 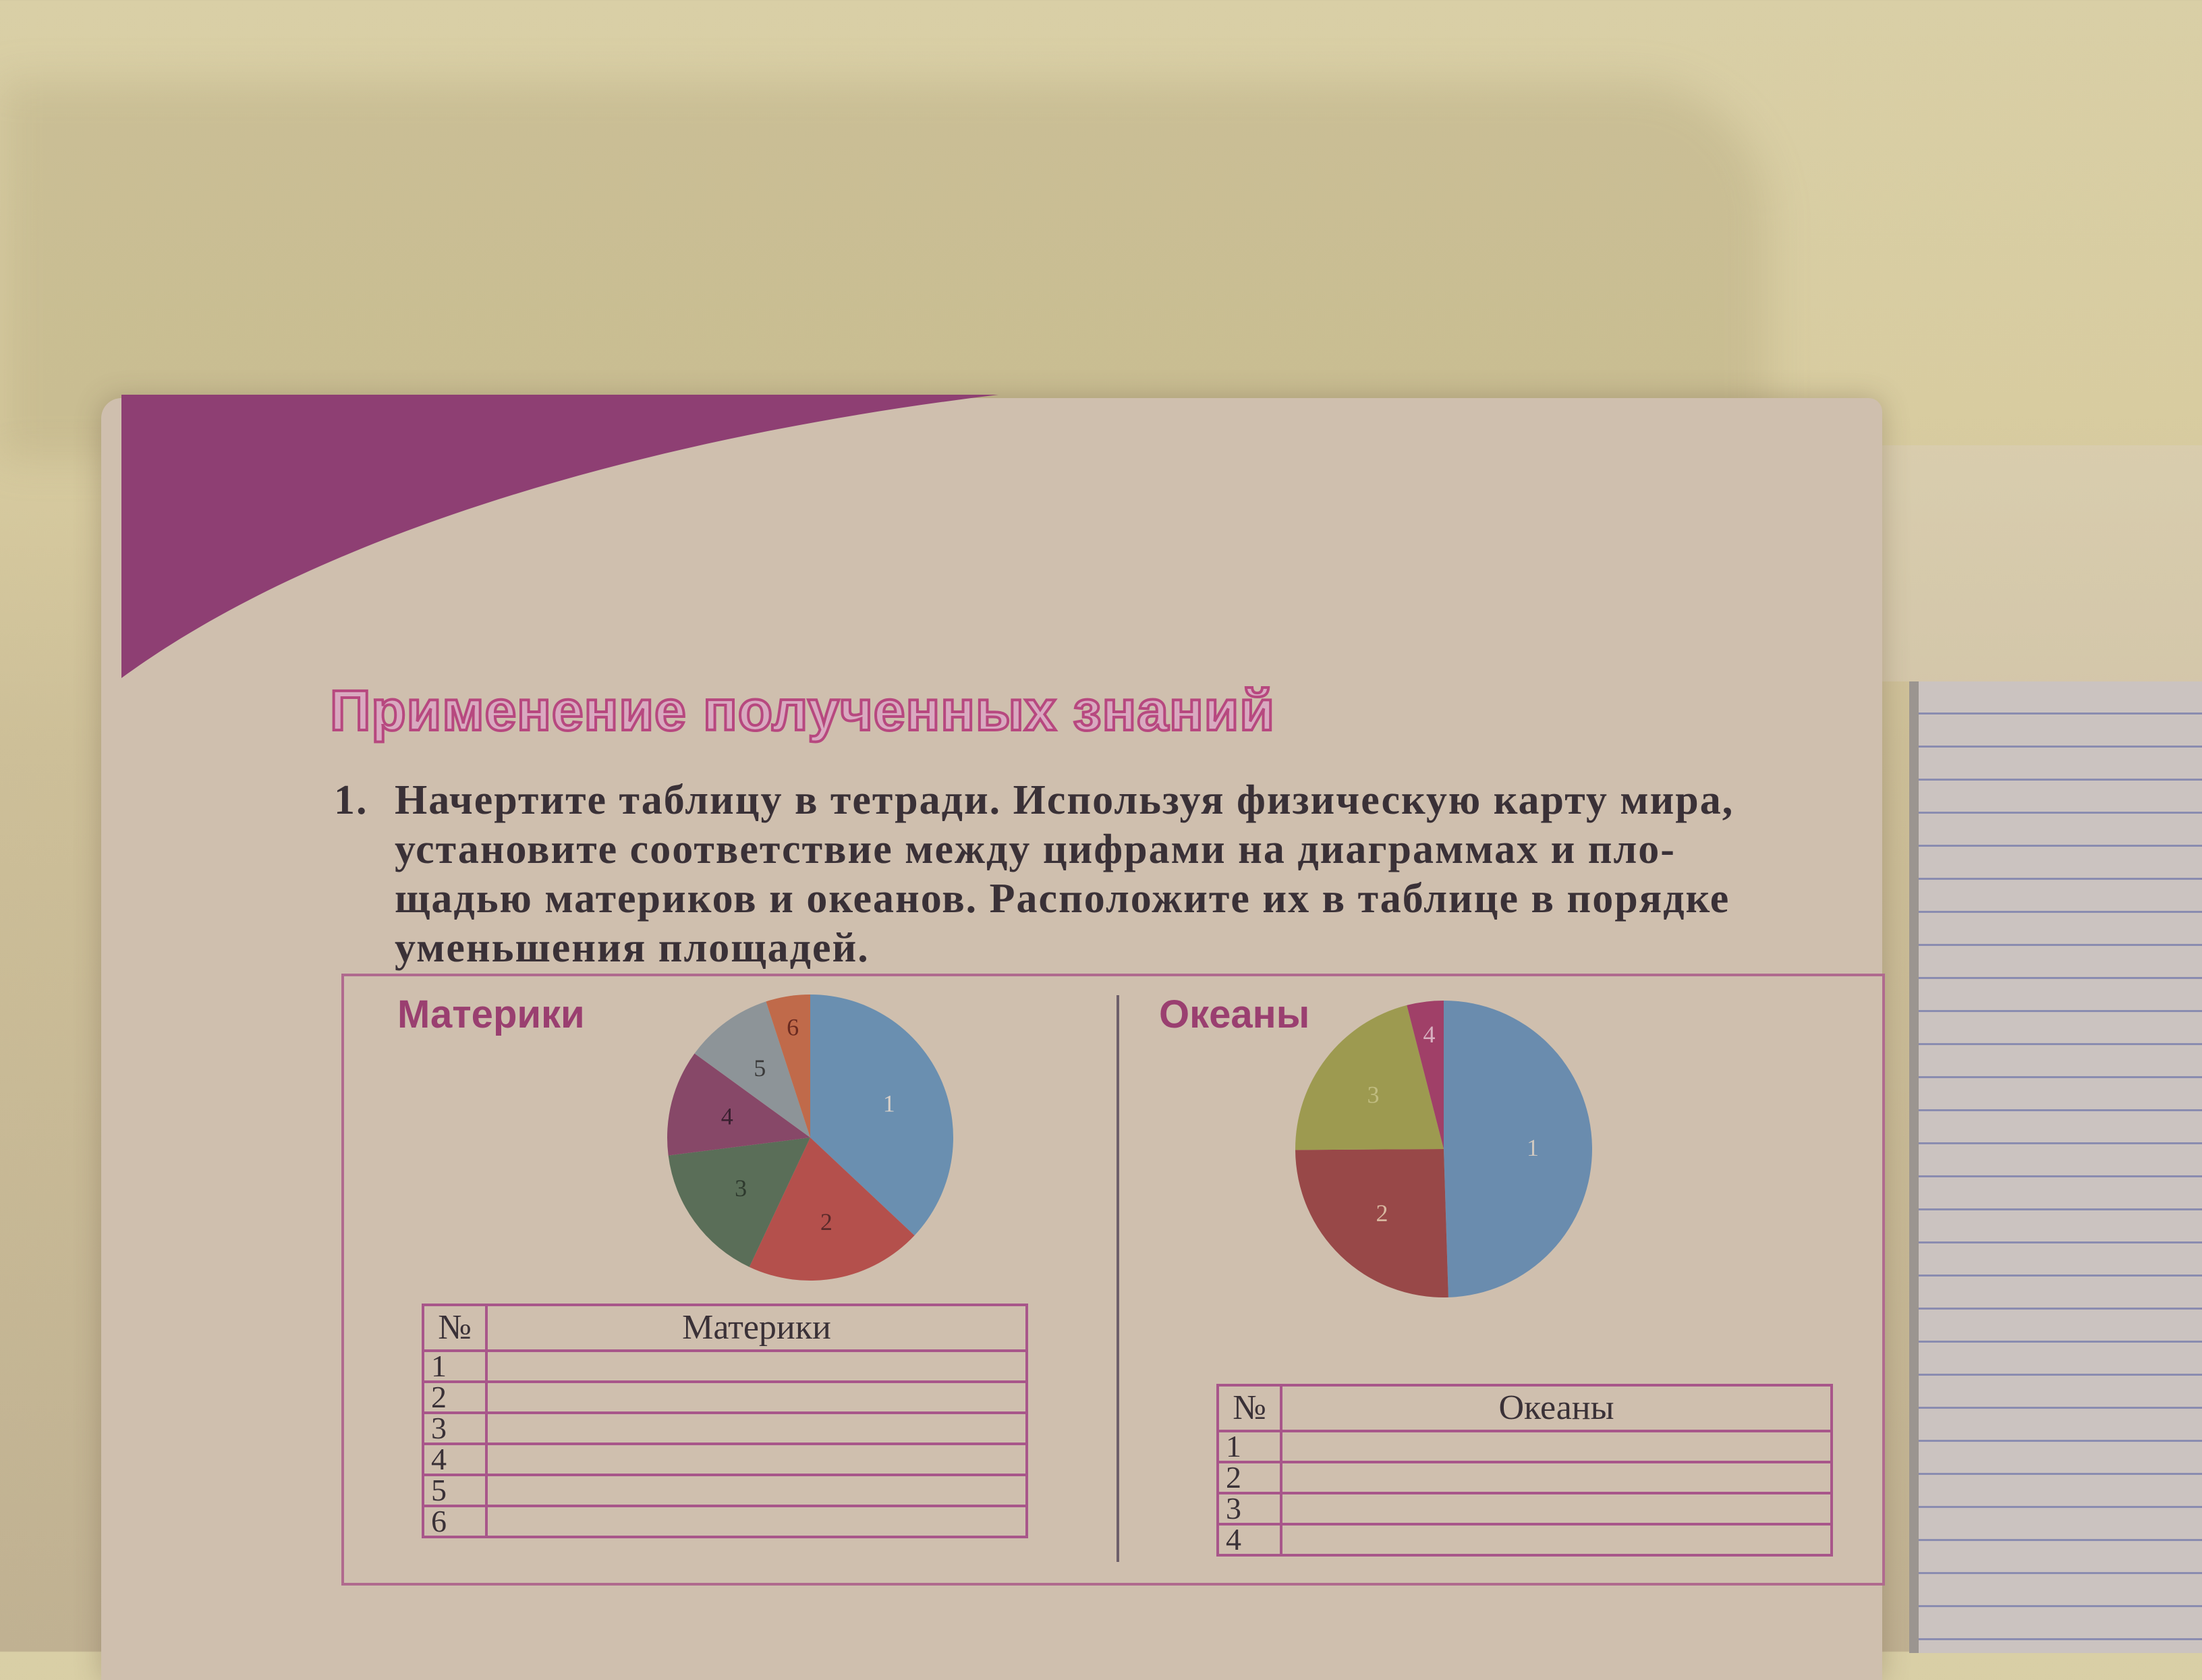 What do you see at coordinates (455, 1521) in the screenshot?
I see `row-number: 6` at bounding box center [455, 1521].